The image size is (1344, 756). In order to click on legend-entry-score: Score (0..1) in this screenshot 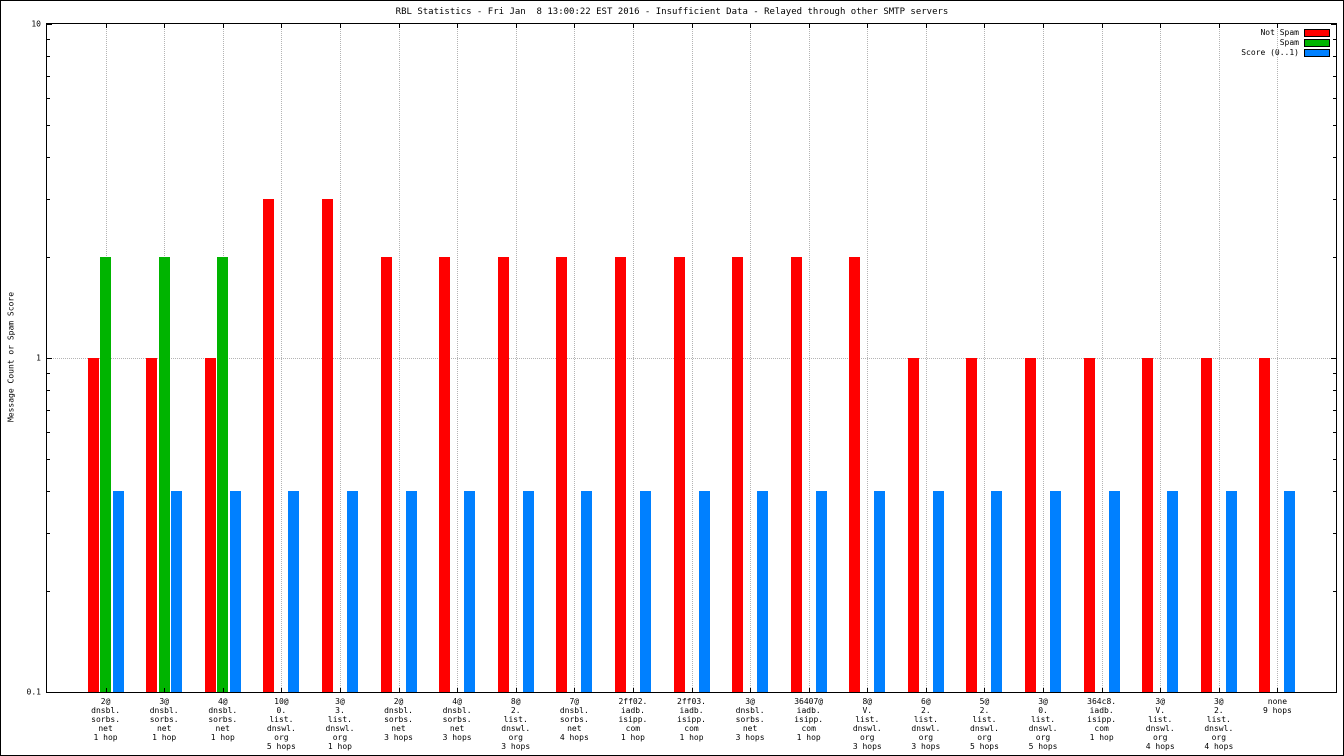, I will do `click(1285, 52)`.